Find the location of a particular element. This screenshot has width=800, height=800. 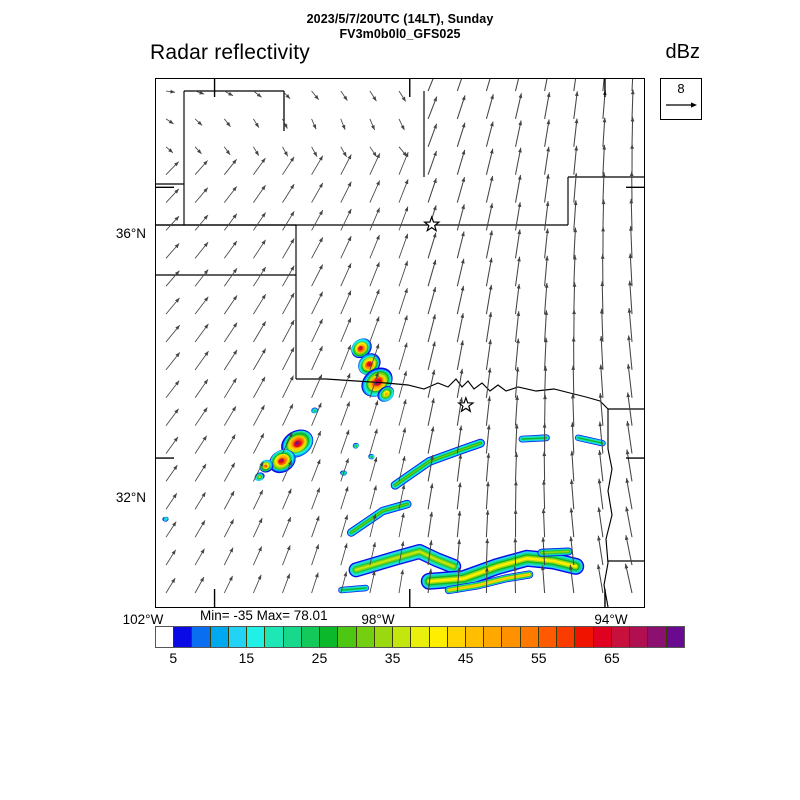

radar-echo-band is located at coordinates (489, 582).